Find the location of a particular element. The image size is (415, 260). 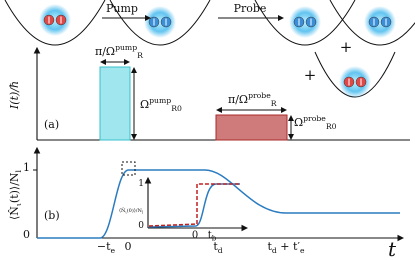

panel-label: (a) is located at coordinates (51, 124).